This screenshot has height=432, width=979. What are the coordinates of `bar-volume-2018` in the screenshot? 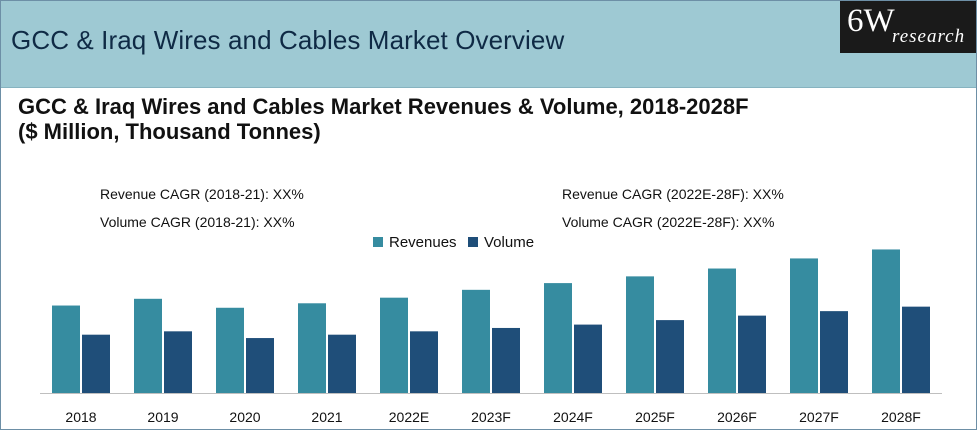 It's located at (96, 363).